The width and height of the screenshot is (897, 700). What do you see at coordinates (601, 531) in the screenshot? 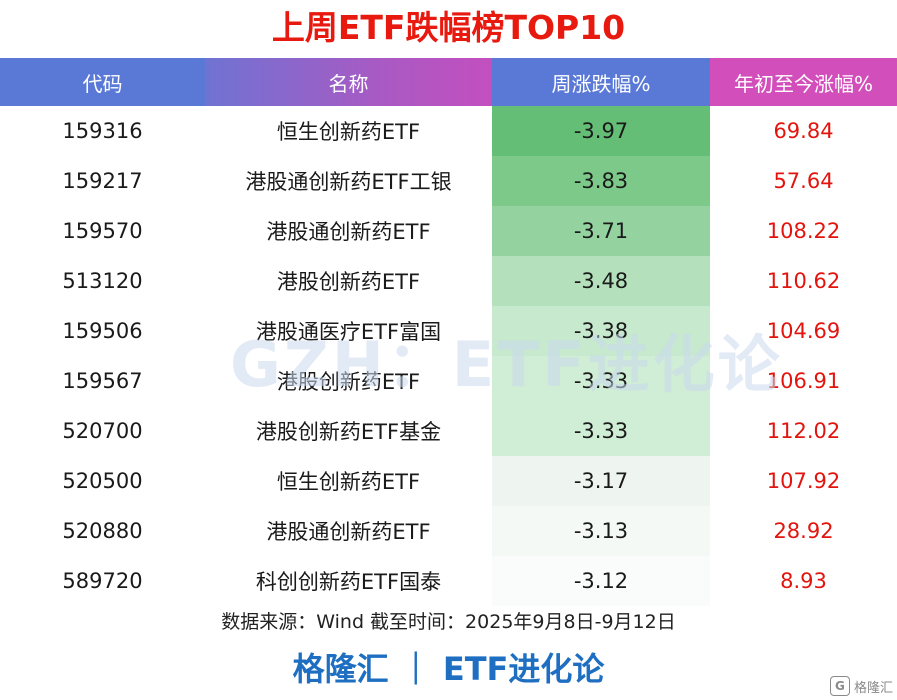
I see `week-change: -3.13` at bounding box center [601, 531].